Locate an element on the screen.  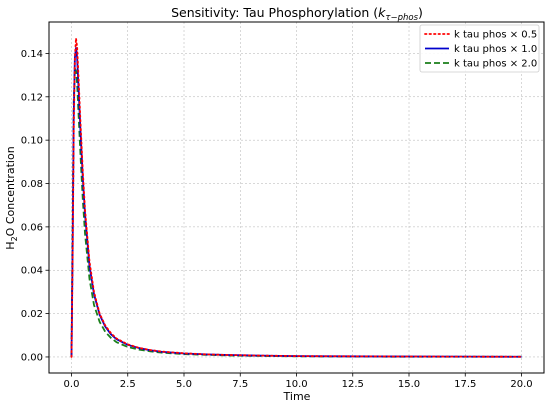
y-tick-label: 0.10 is located at coordinates (32, 141).